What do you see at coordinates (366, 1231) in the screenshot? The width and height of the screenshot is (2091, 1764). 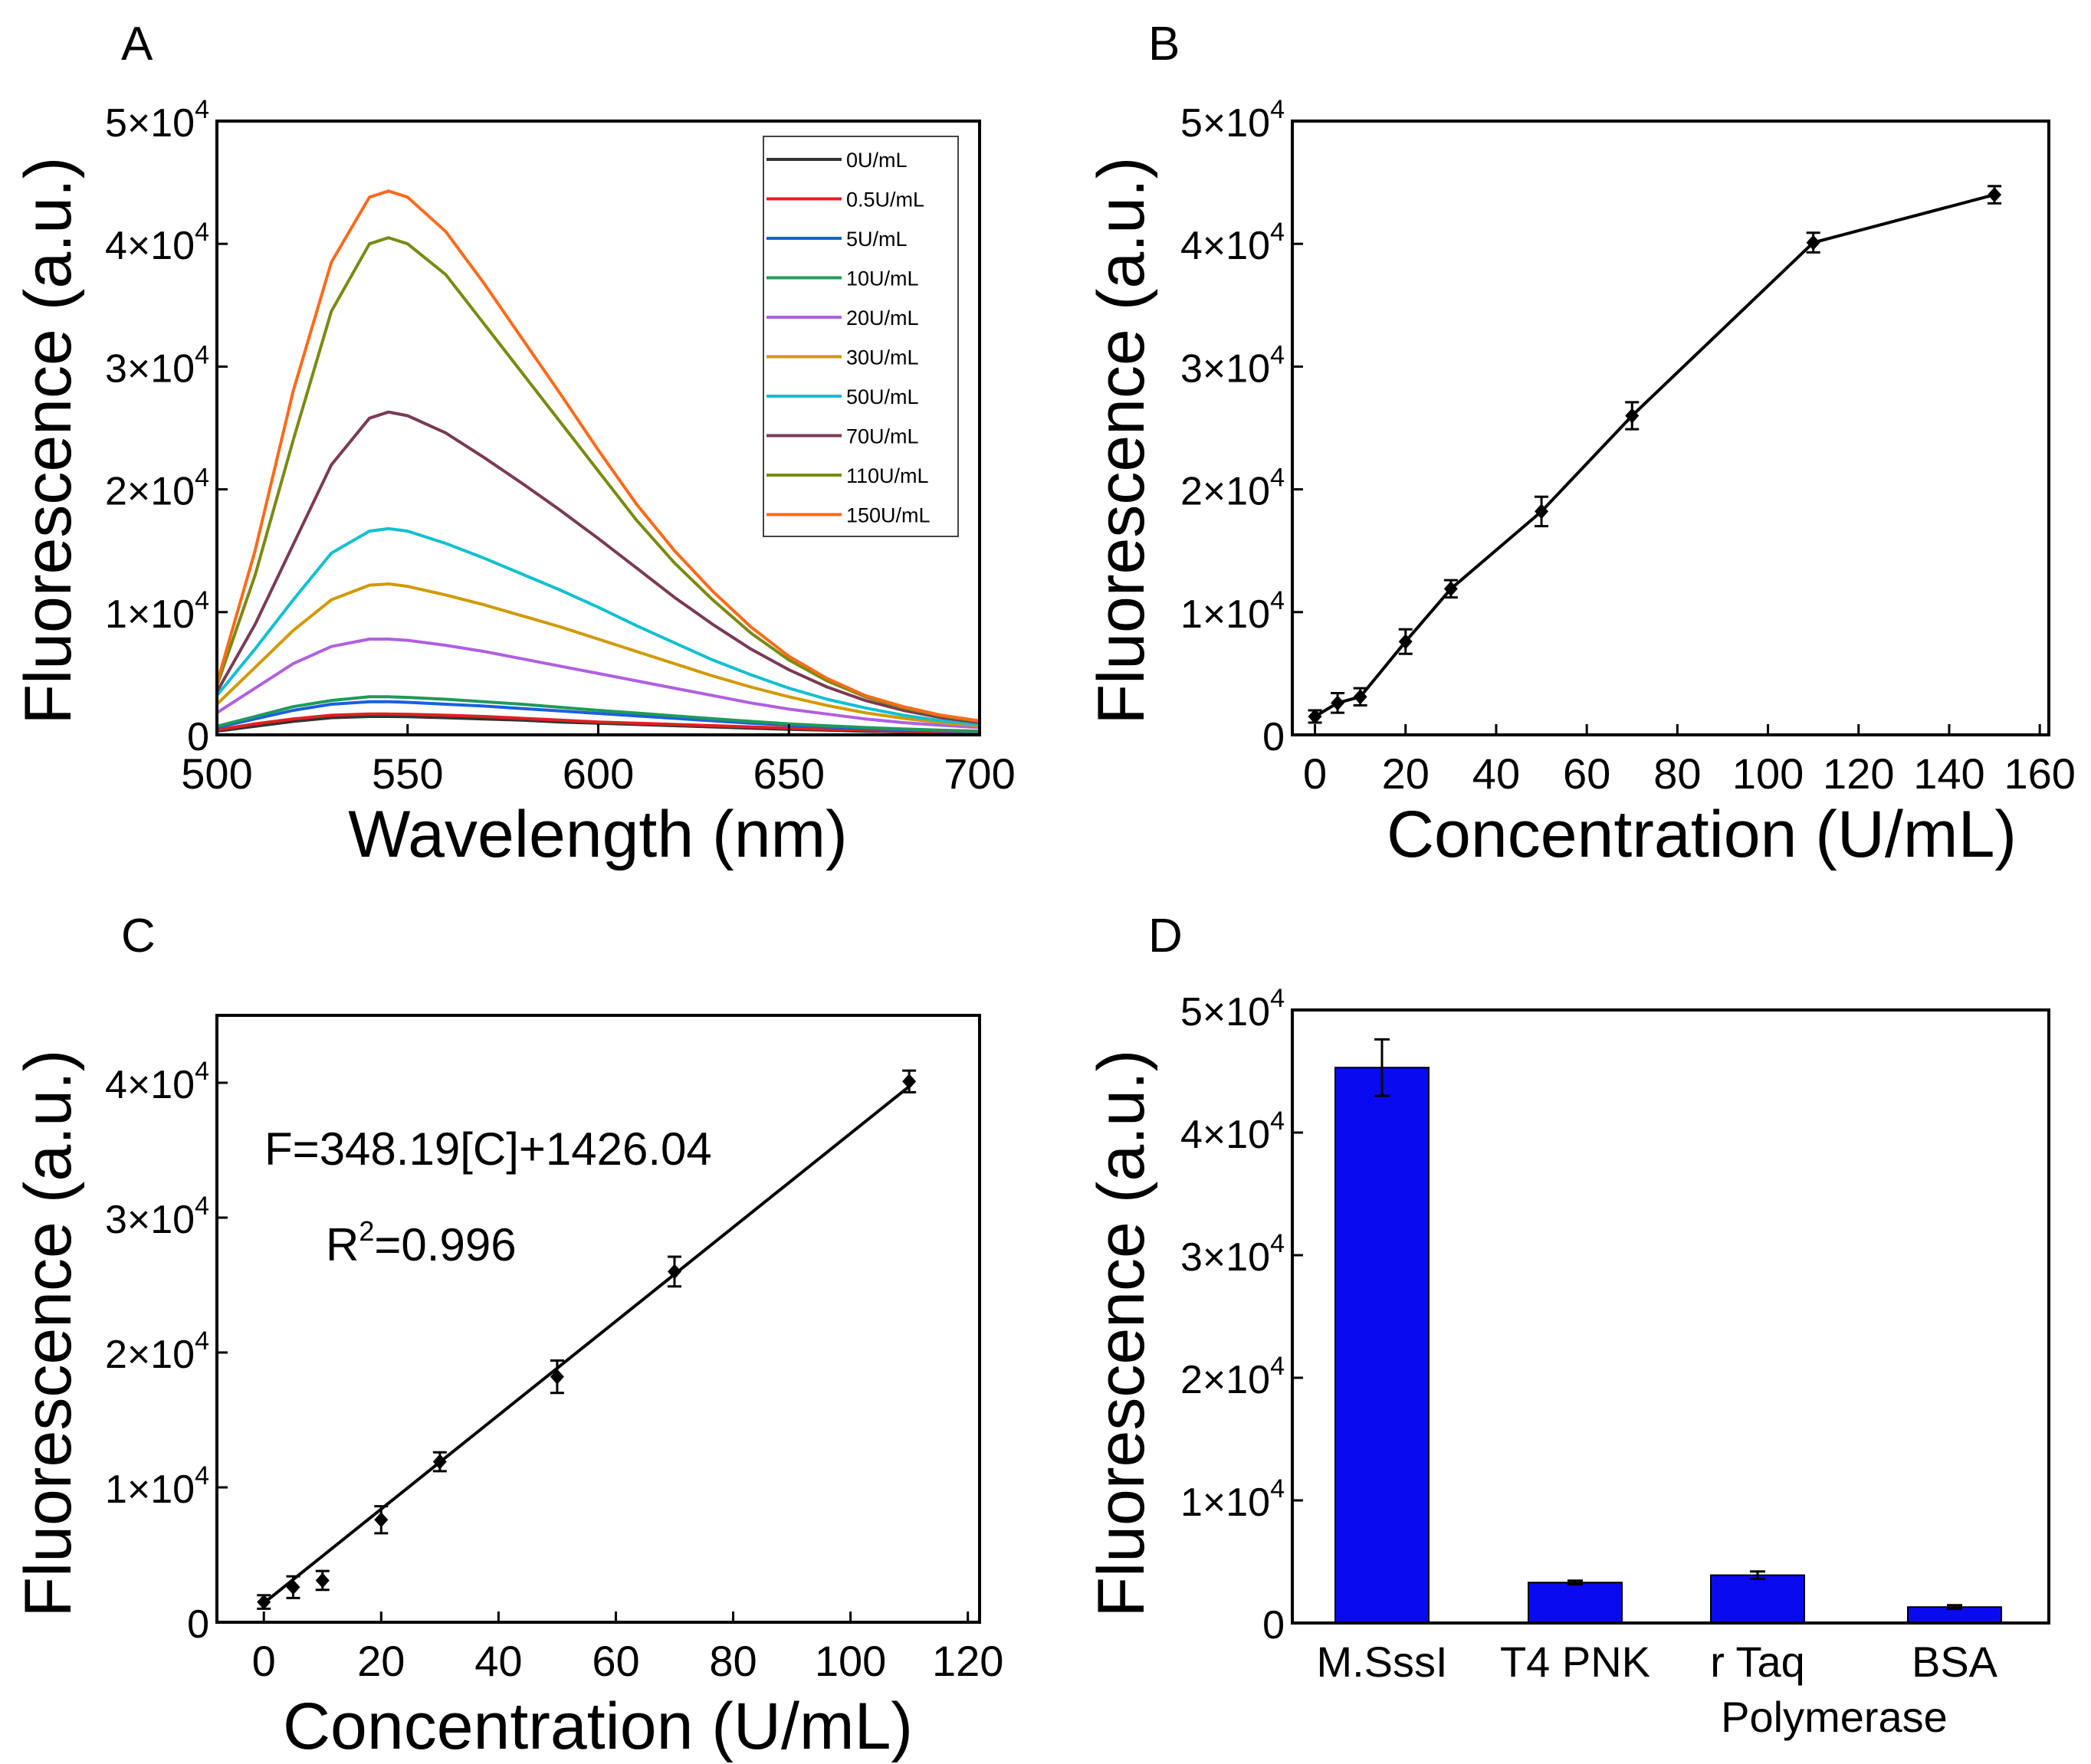 I see `r-squared-superscript: 2` at bounding box center [366, 1231].